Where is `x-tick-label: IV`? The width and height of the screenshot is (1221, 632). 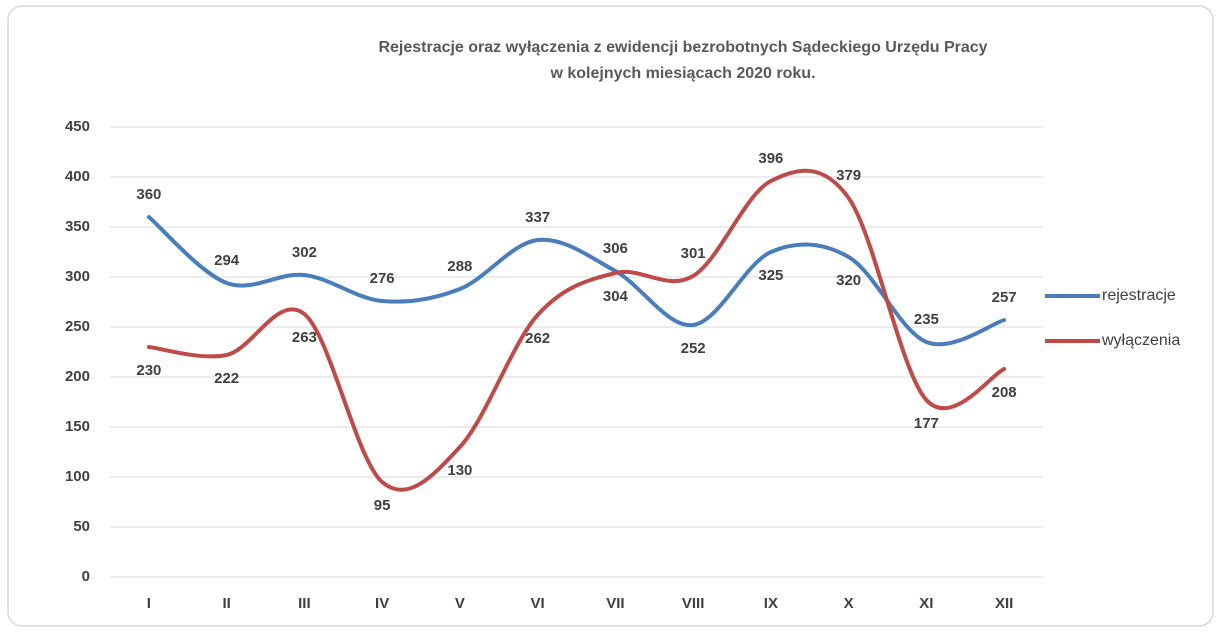
x-tick-label: IV is located at coordinates (382, 603).